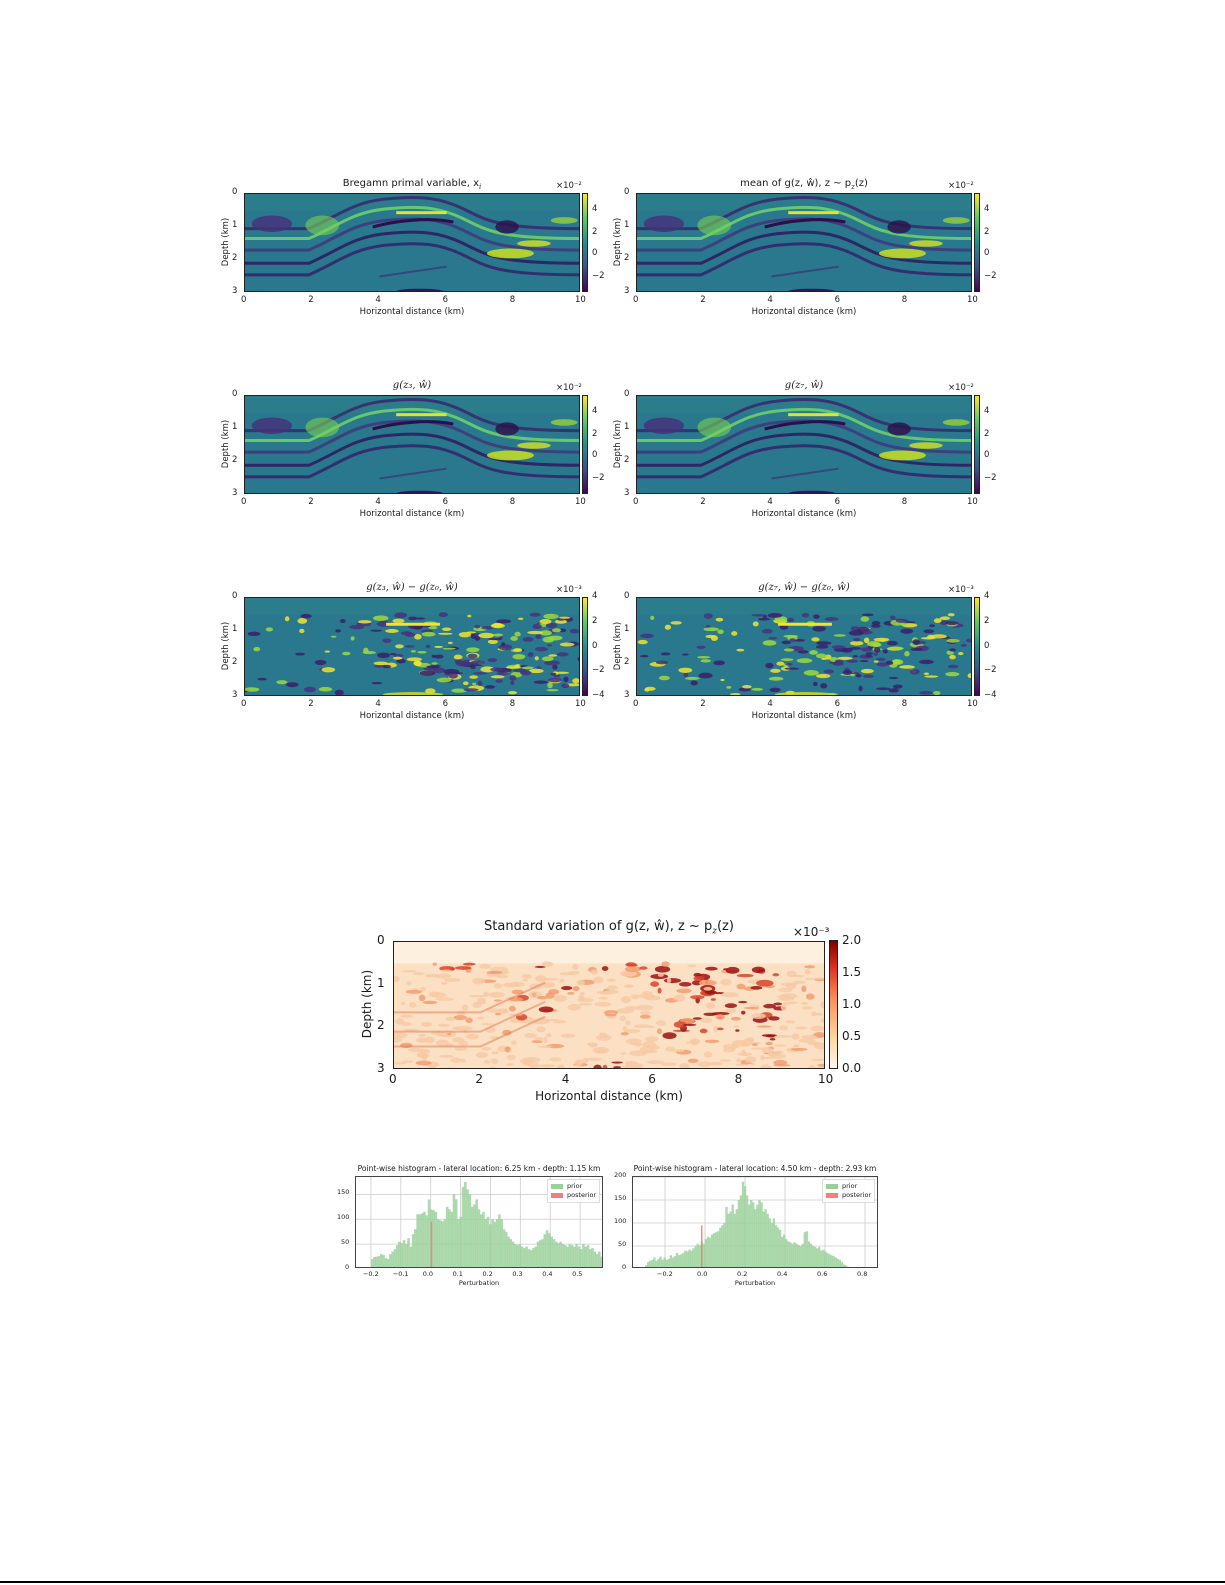  What do you see at coordinates (345, 1242) in the screenshot?
I see `y-tick-label: 50` at bounding box center [345, 1242].